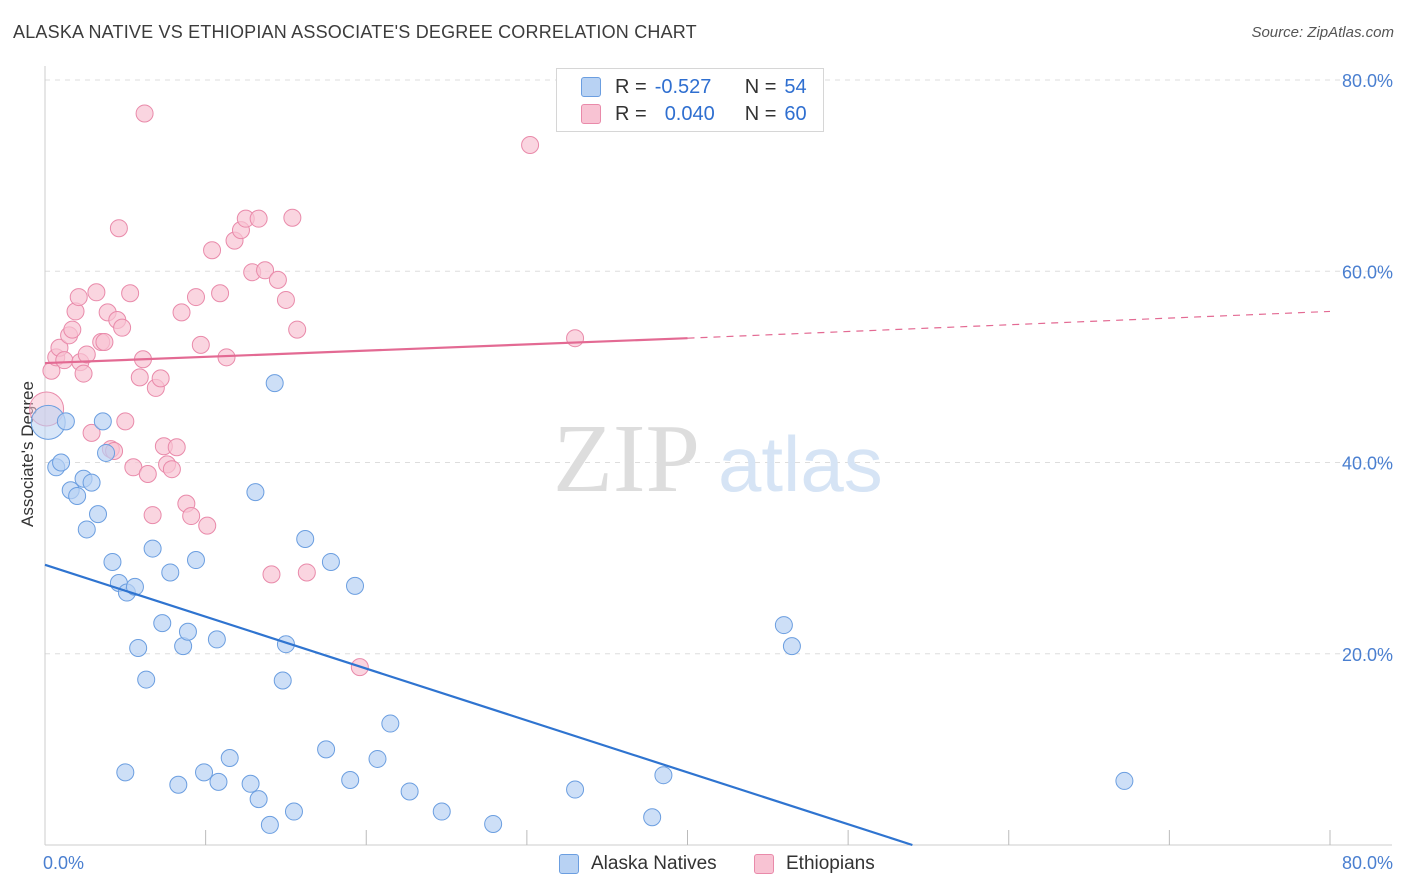 The image size is (1406, 892). Describe the element at coordinates (1367, 81) in the screenshot. I see `y-tick-label: 80.0%` at that location.